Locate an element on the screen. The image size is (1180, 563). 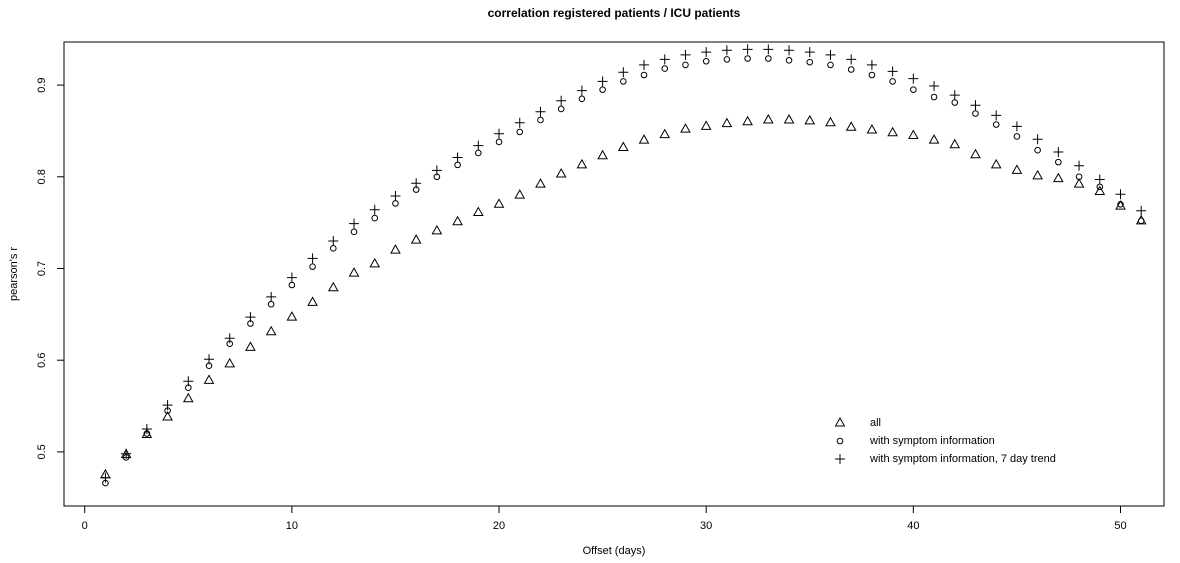
x-tick-label: 50 is located at coordinates (1120, 526).